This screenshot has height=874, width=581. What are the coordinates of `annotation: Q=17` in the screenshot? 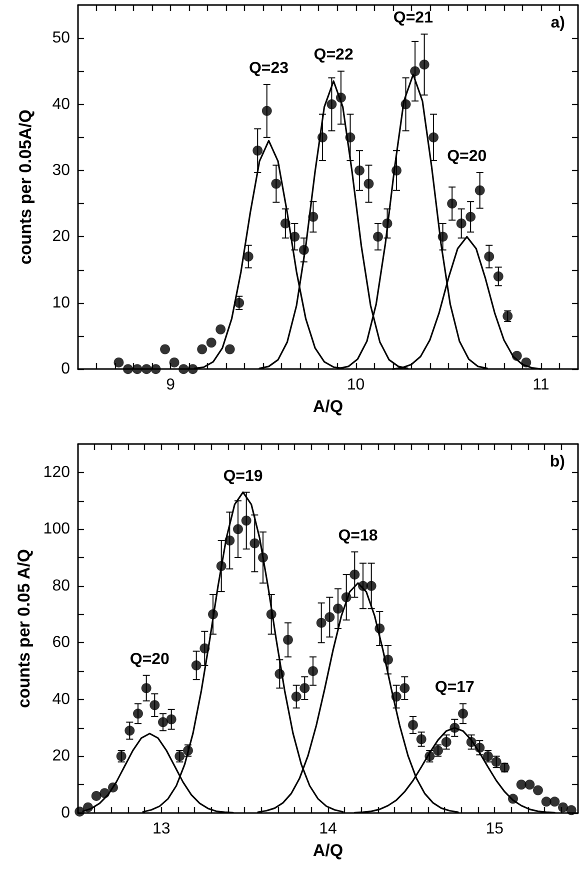 It's located at (454, 687).